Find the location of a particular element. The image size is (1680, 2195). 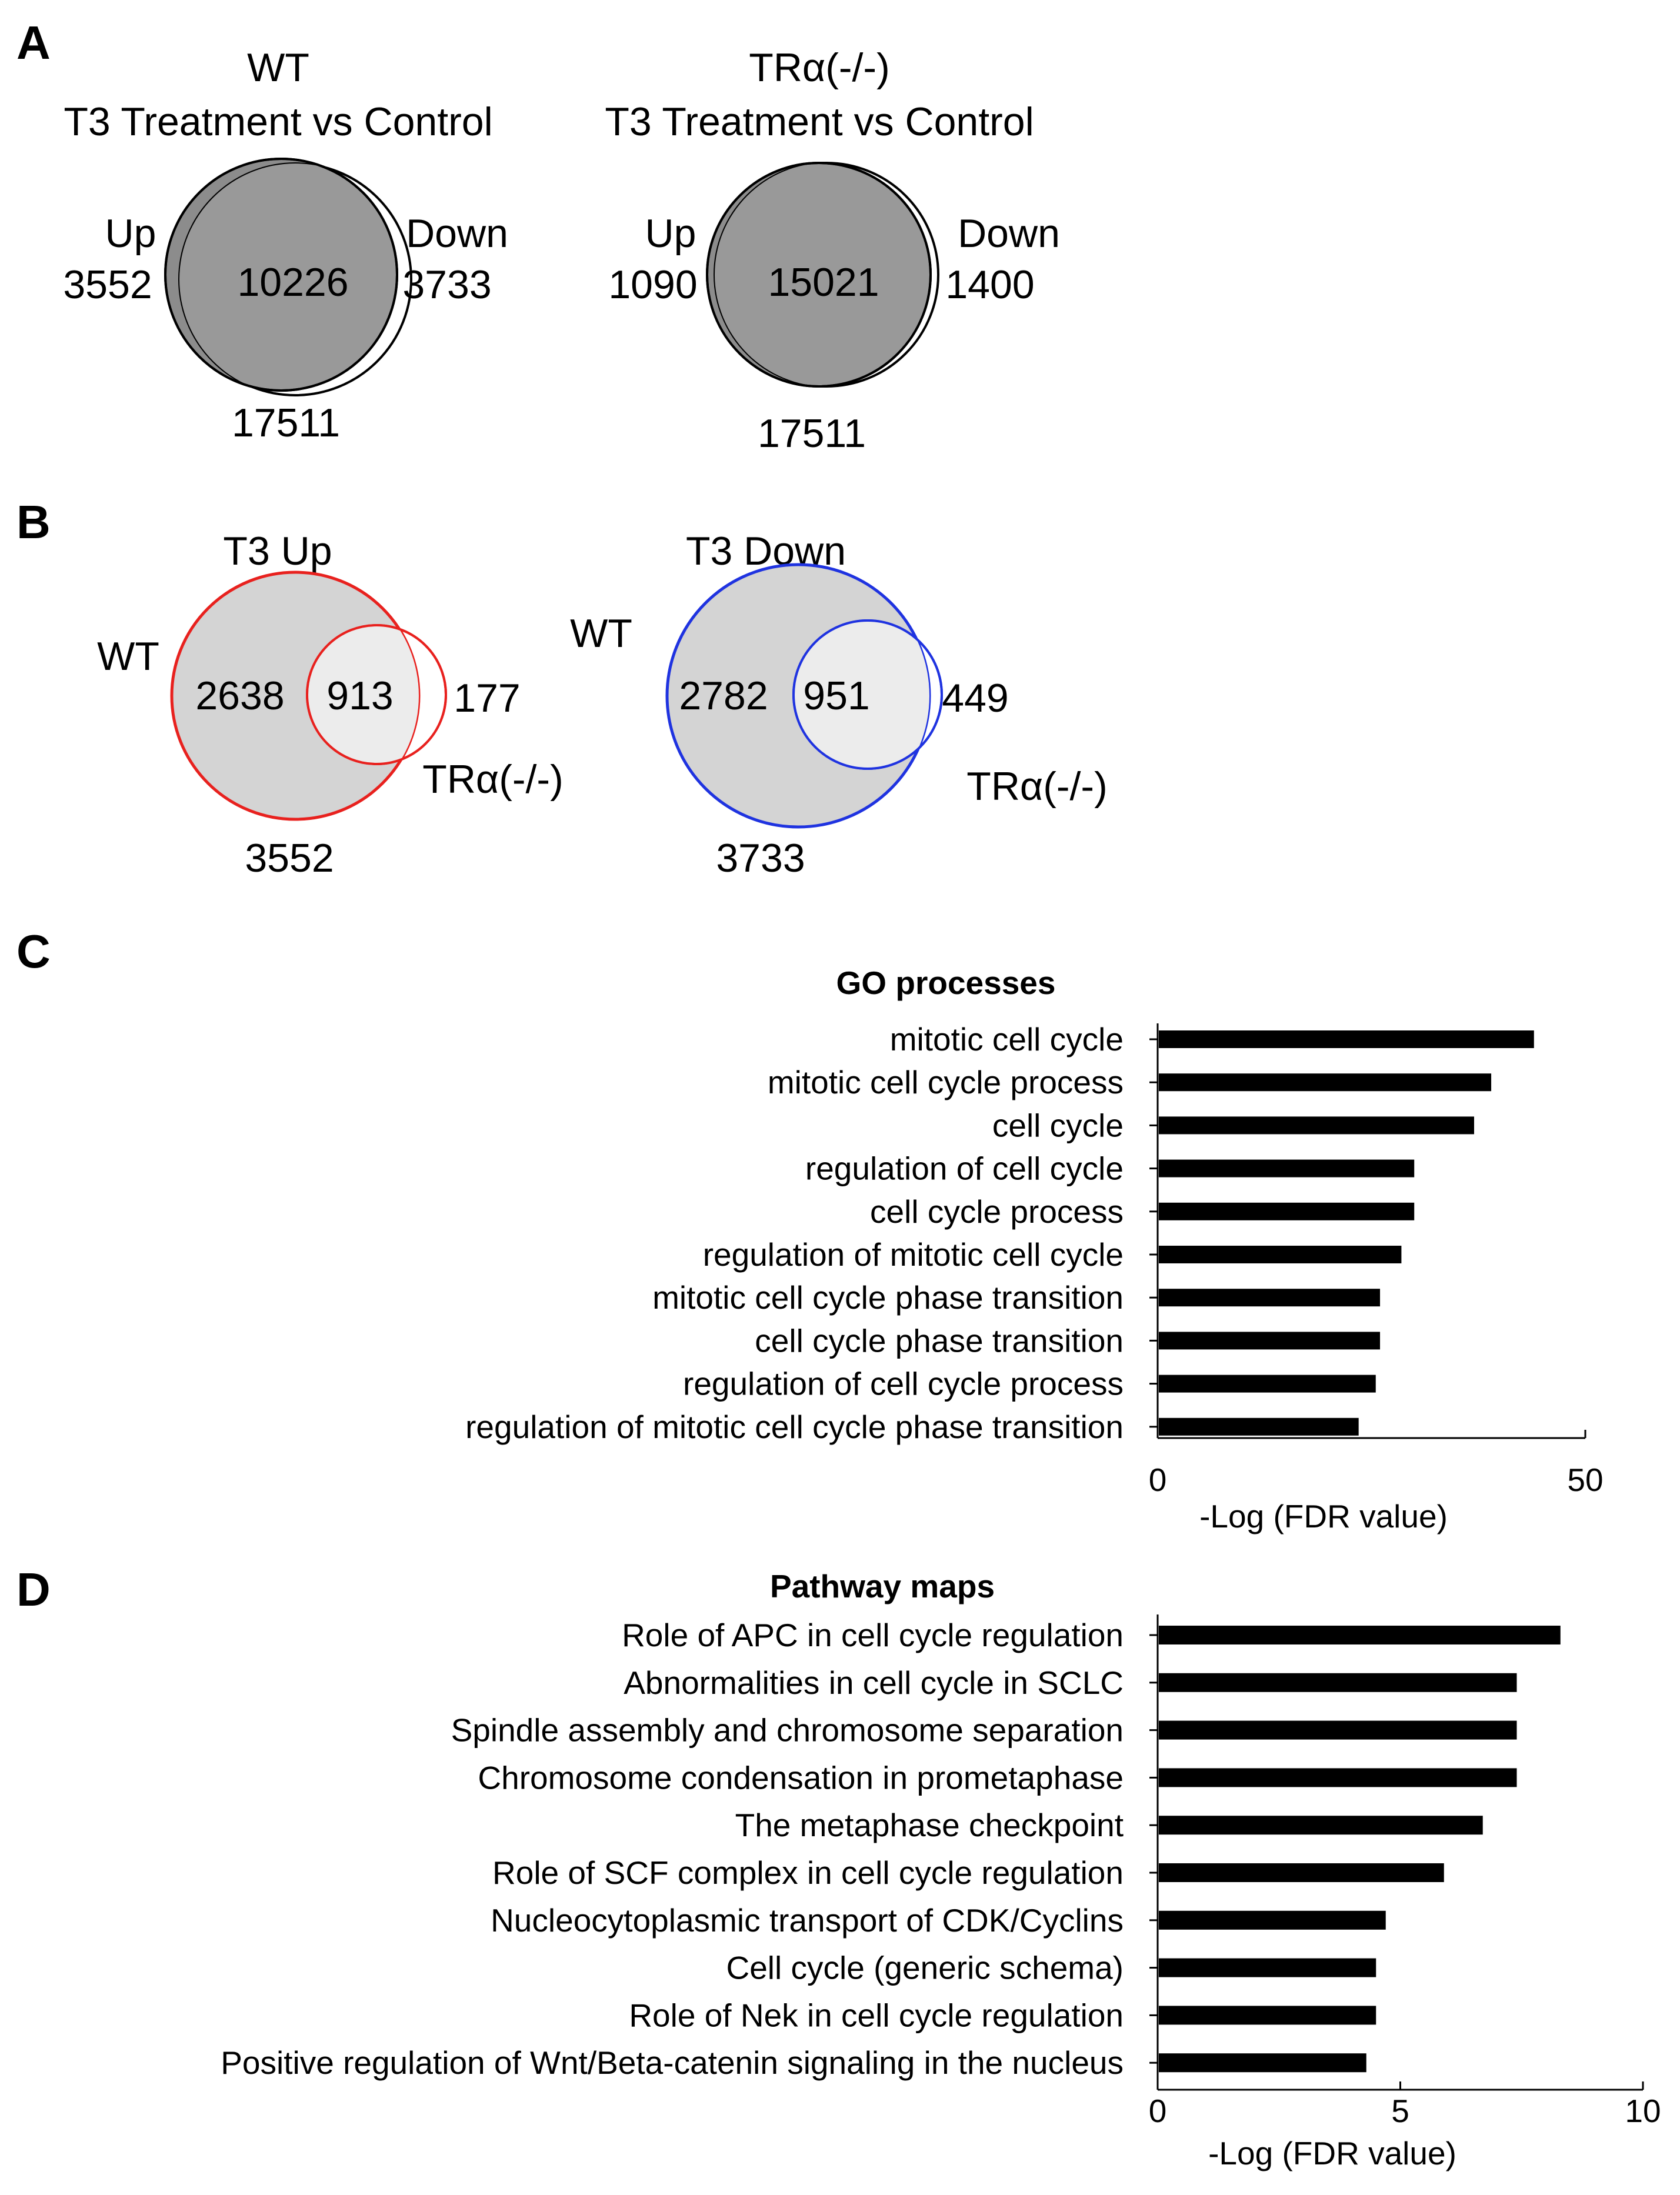

go-category-label: mitotic cell cycle process is located at coordinates (946, 1082).